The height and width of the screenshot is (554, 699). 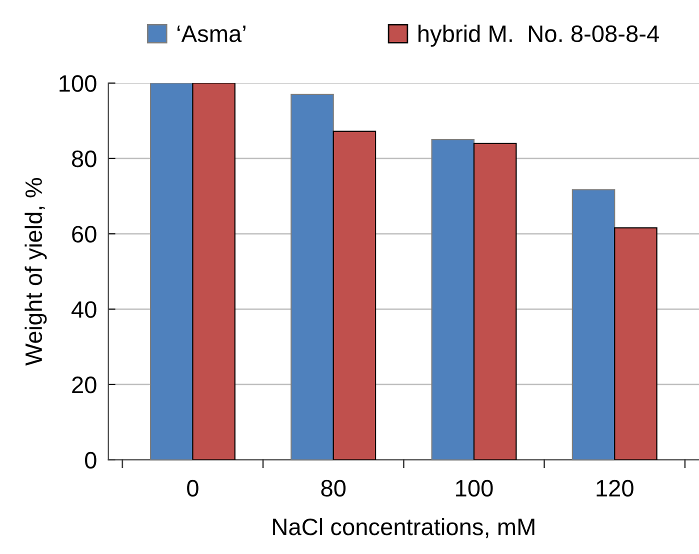 I want to click on legend-label: ‘Asma’, so click(x=212, y=34).